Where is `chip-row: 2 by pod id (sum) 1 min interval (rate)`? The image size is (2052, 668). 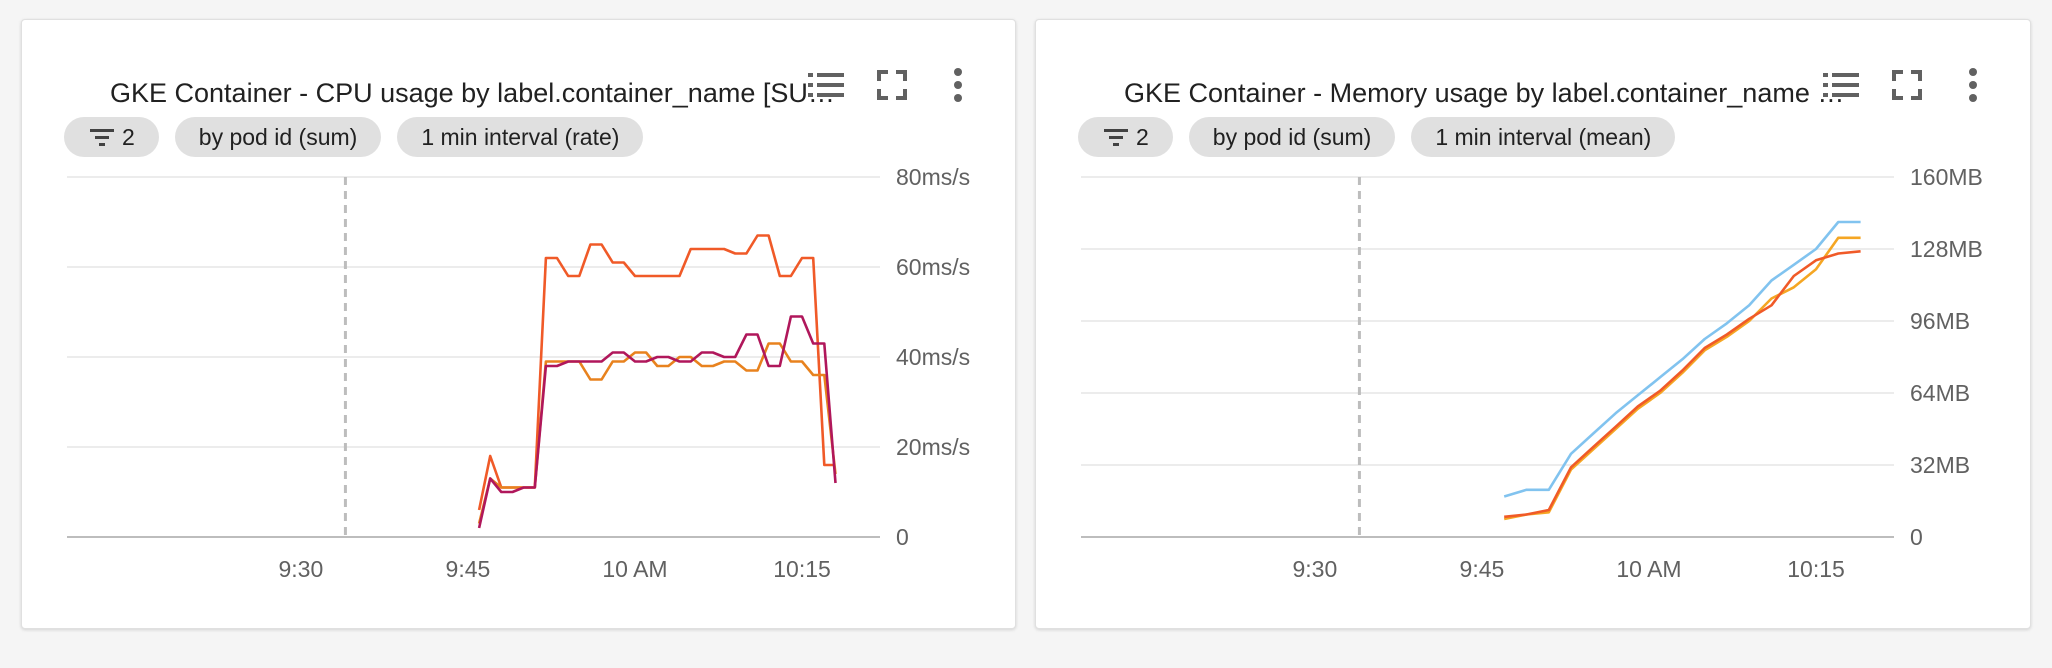 chip-row: 2 by pod id (sum) 1 min interval (rate) is located at coordinates (354, 137).